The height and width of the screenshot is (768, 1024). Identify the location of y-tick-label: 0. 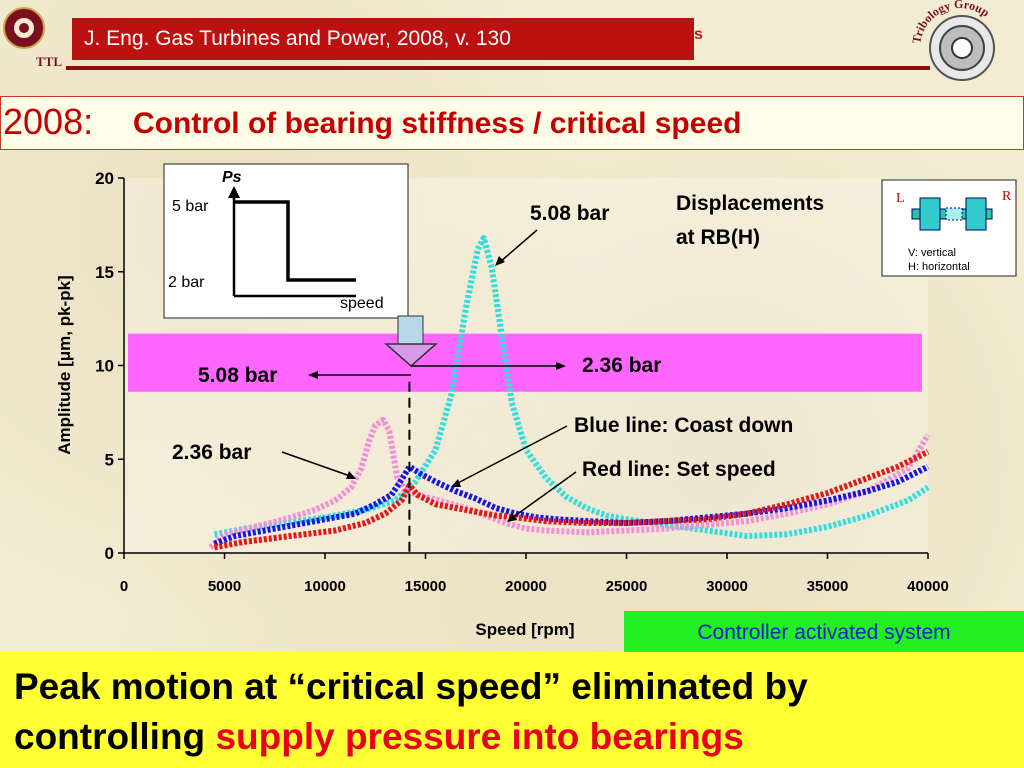
(109, 553).